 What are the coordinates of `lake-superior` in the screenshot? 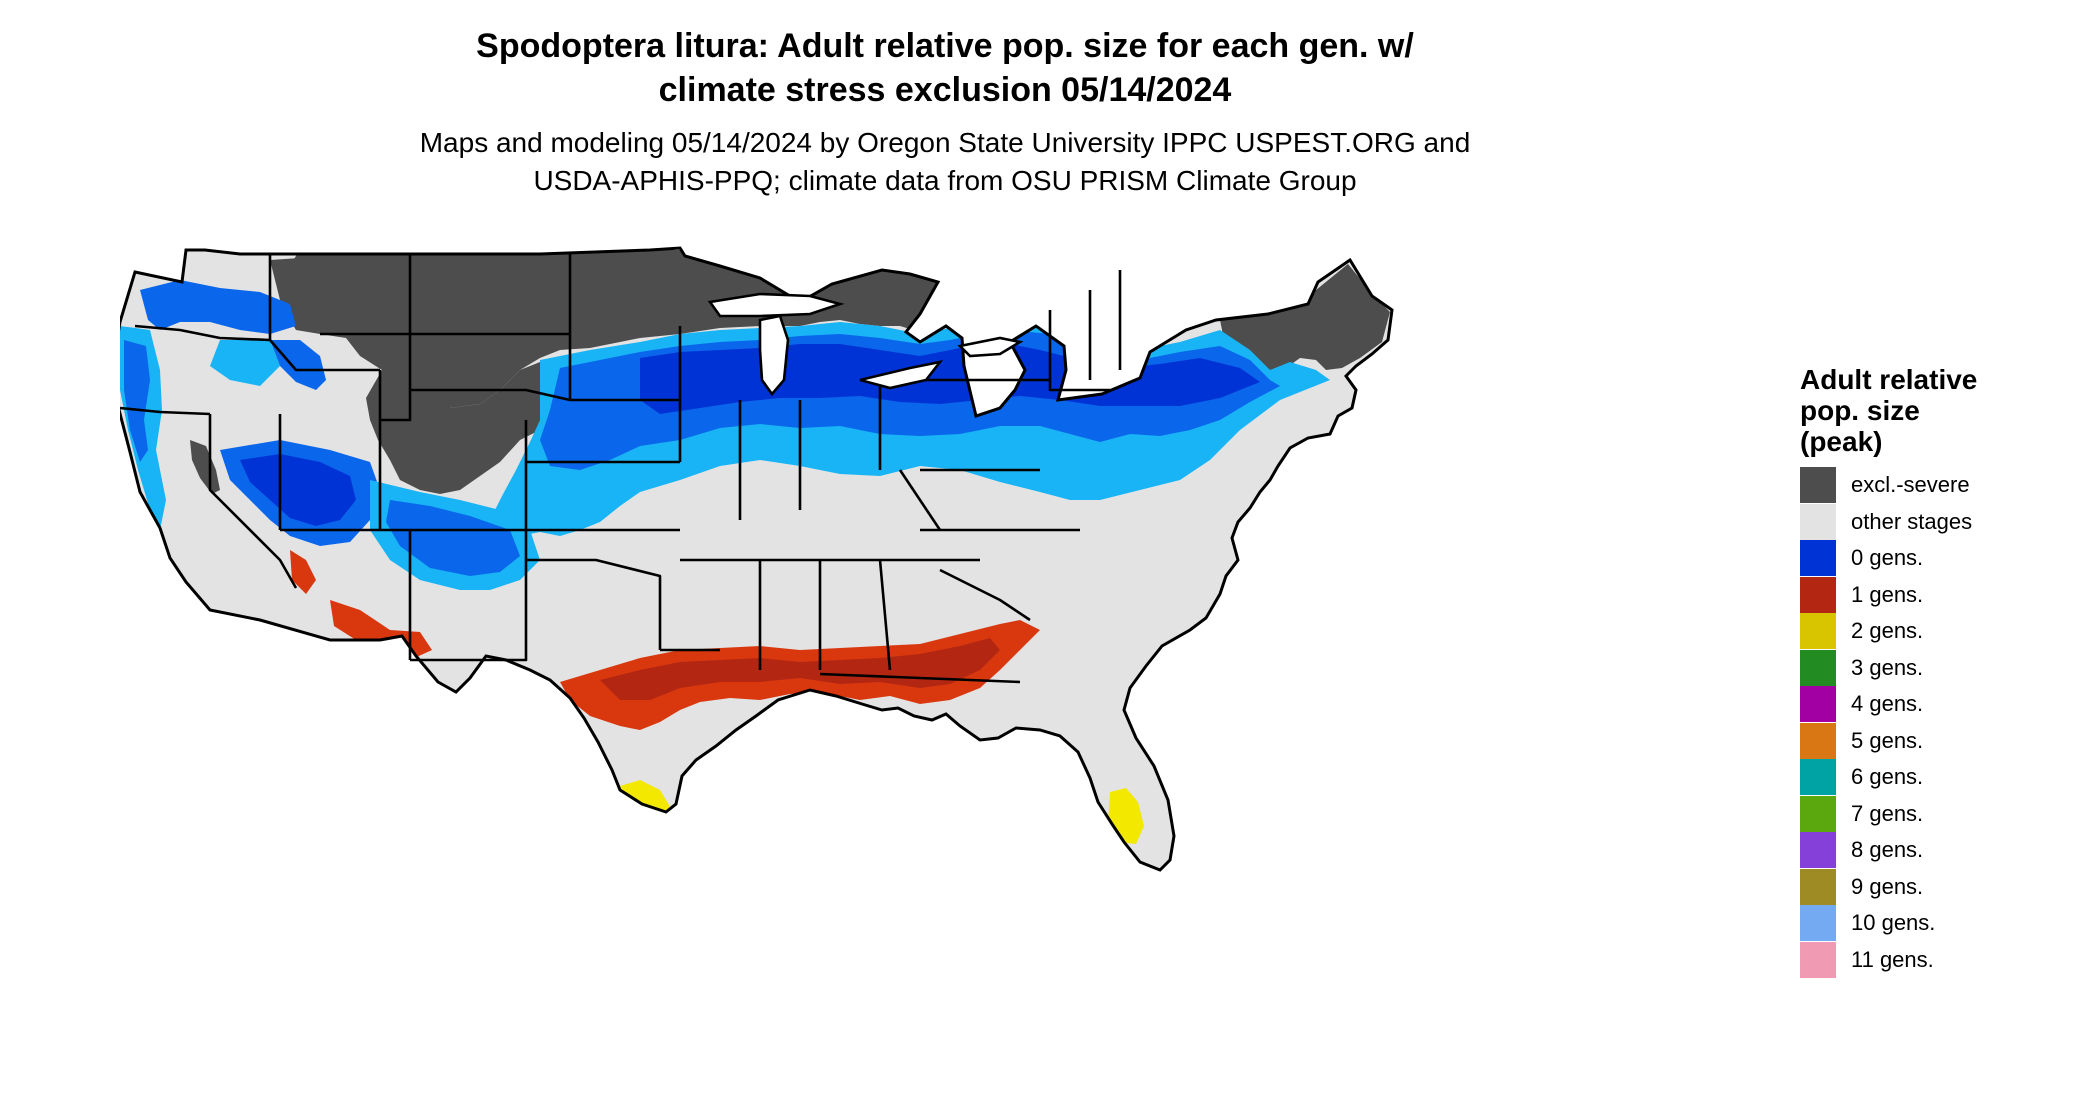 It's located at (776, 305).